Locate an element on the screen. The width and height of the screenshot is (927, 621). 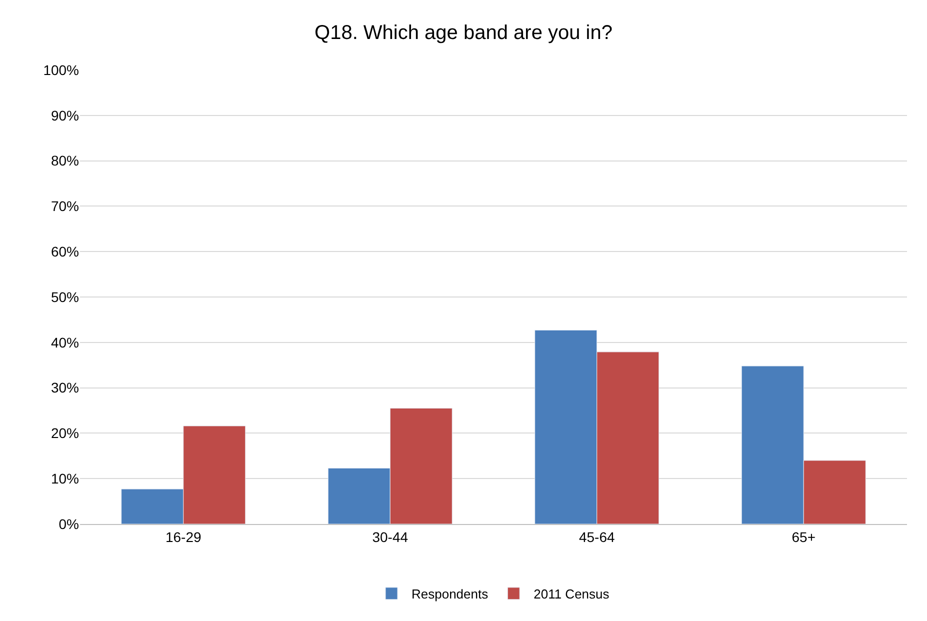
y-tick-label: 30% is located at coordinates (64, 388).